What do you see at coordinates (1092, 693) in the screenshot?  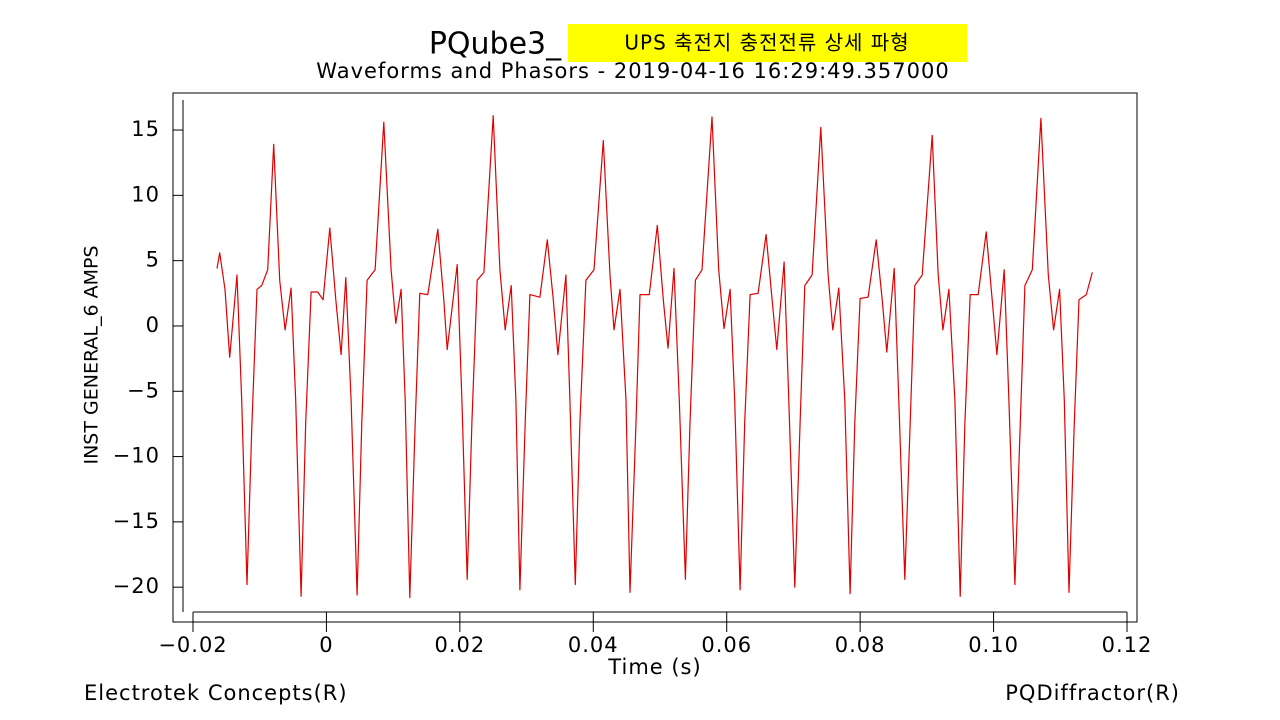 I see `footer-right: PQDiffractor(R)` at bounding box center [1092, 693].